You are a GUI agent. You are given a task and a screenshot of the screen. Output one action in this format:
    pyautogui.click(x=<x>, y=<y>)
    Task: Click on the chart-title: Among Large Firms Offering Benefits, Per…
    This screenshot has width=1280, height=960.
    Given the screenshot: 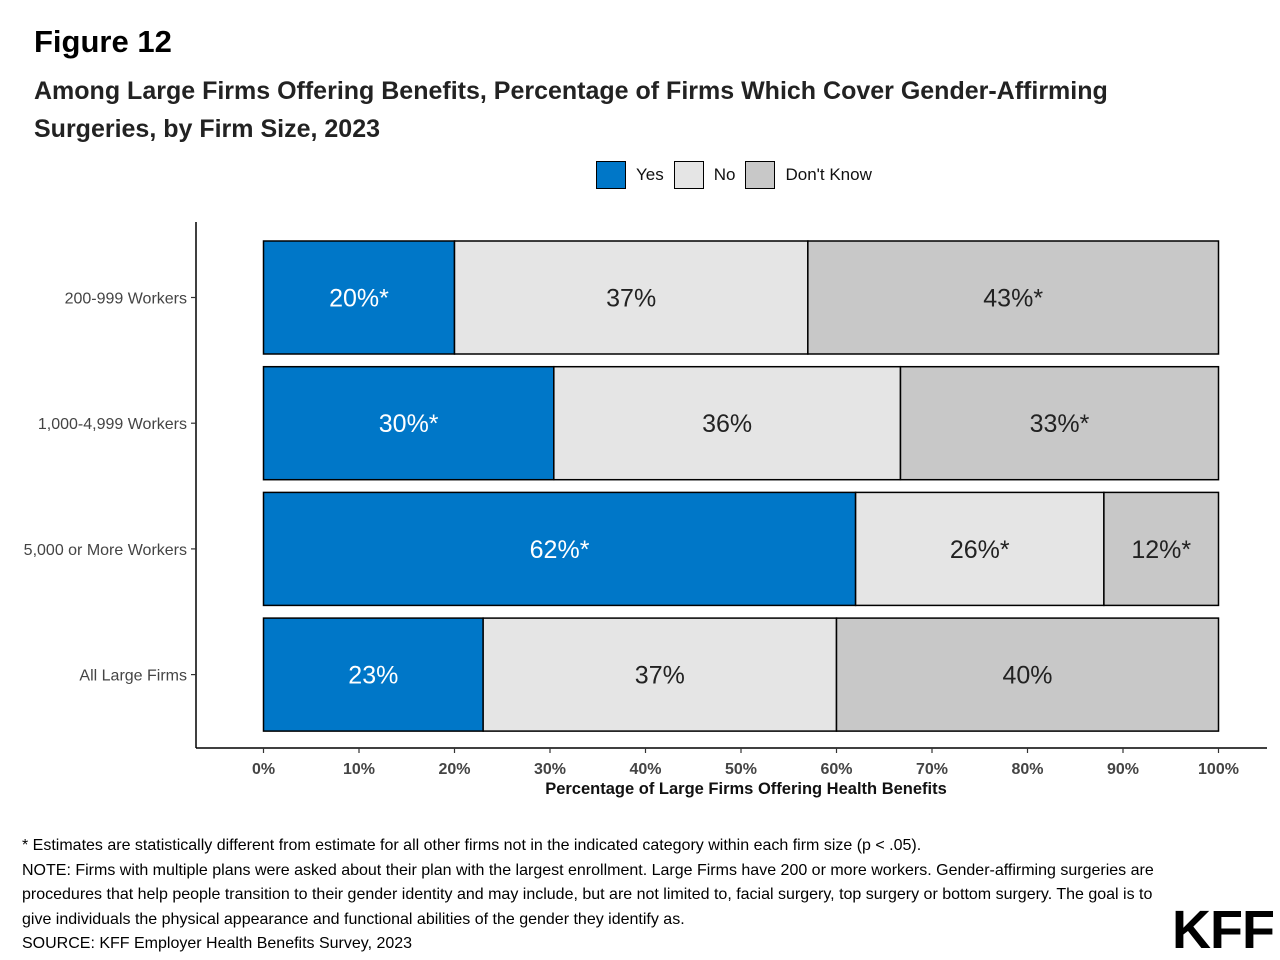 What is the action you would take?
    pyautogui.click(x=571, y=110)
    